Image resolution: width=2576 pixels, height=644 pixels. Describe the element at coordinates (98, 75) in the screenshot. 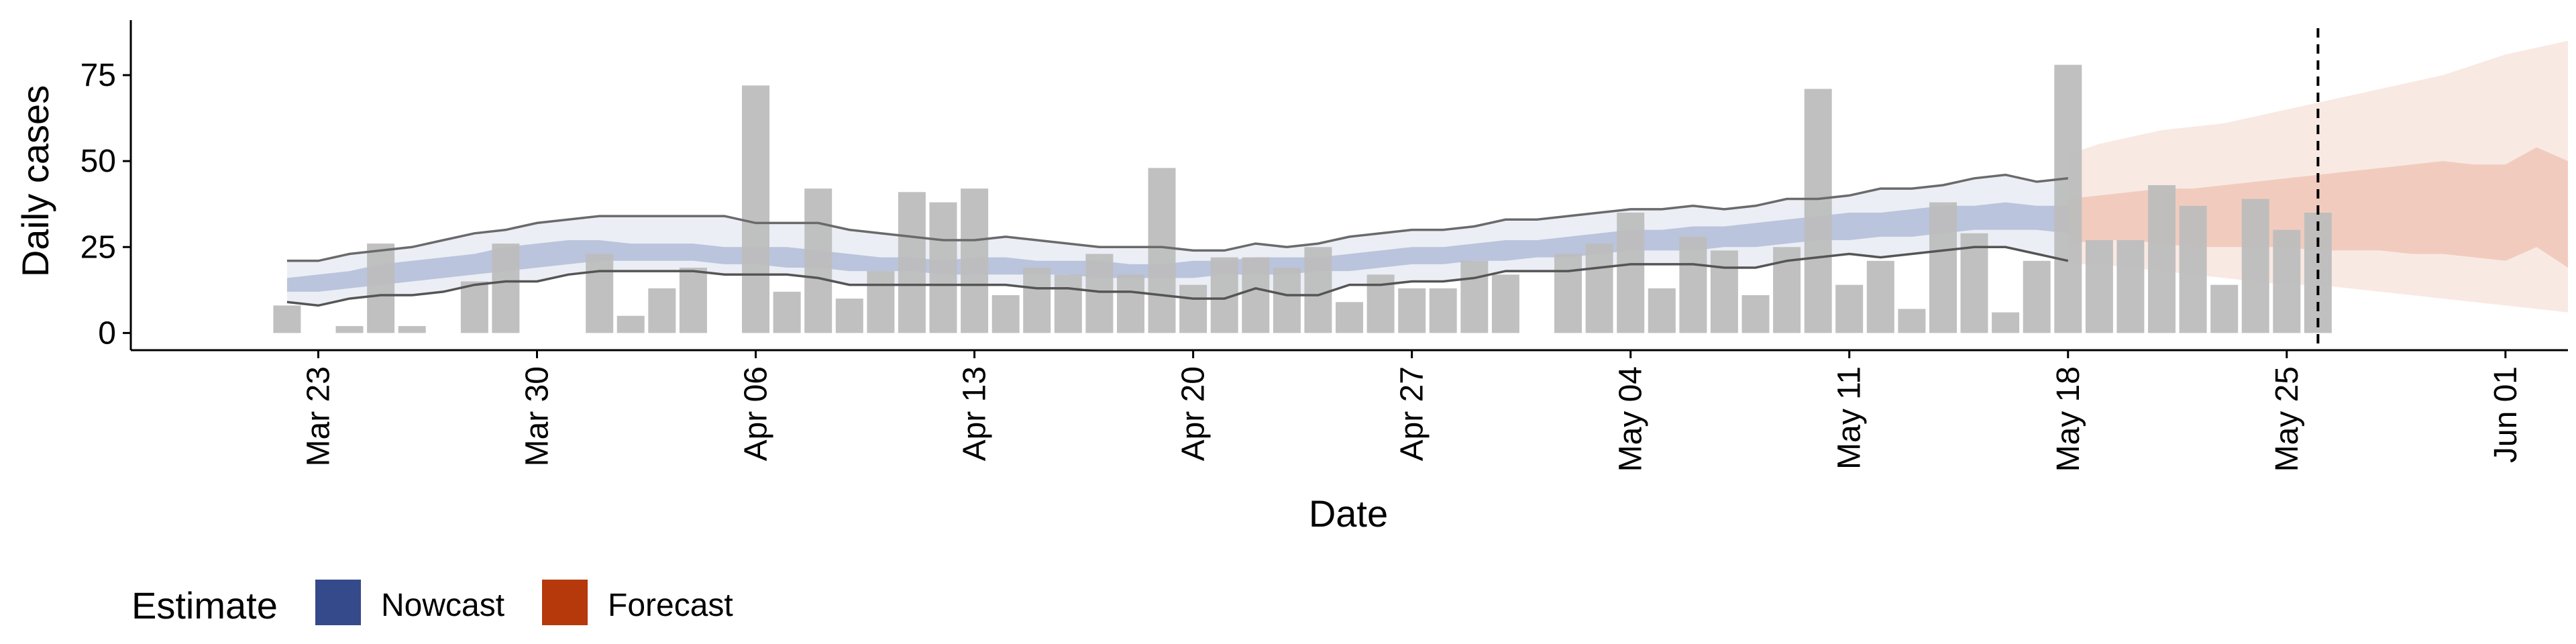

I see `y-tick-label: 75` at that location.